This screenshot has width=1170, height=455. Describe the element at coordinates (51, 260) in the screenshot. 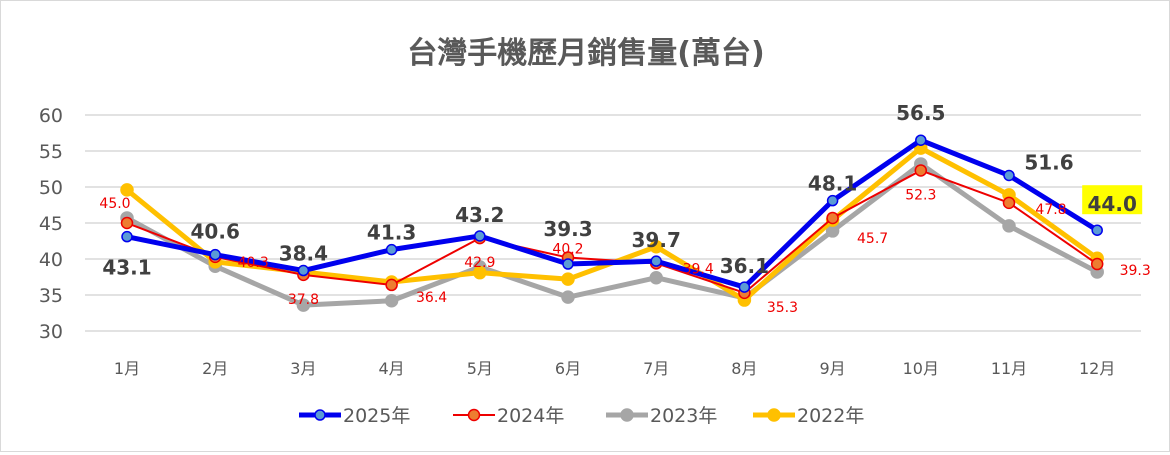

I see `y-tick-label: 40` at that location.